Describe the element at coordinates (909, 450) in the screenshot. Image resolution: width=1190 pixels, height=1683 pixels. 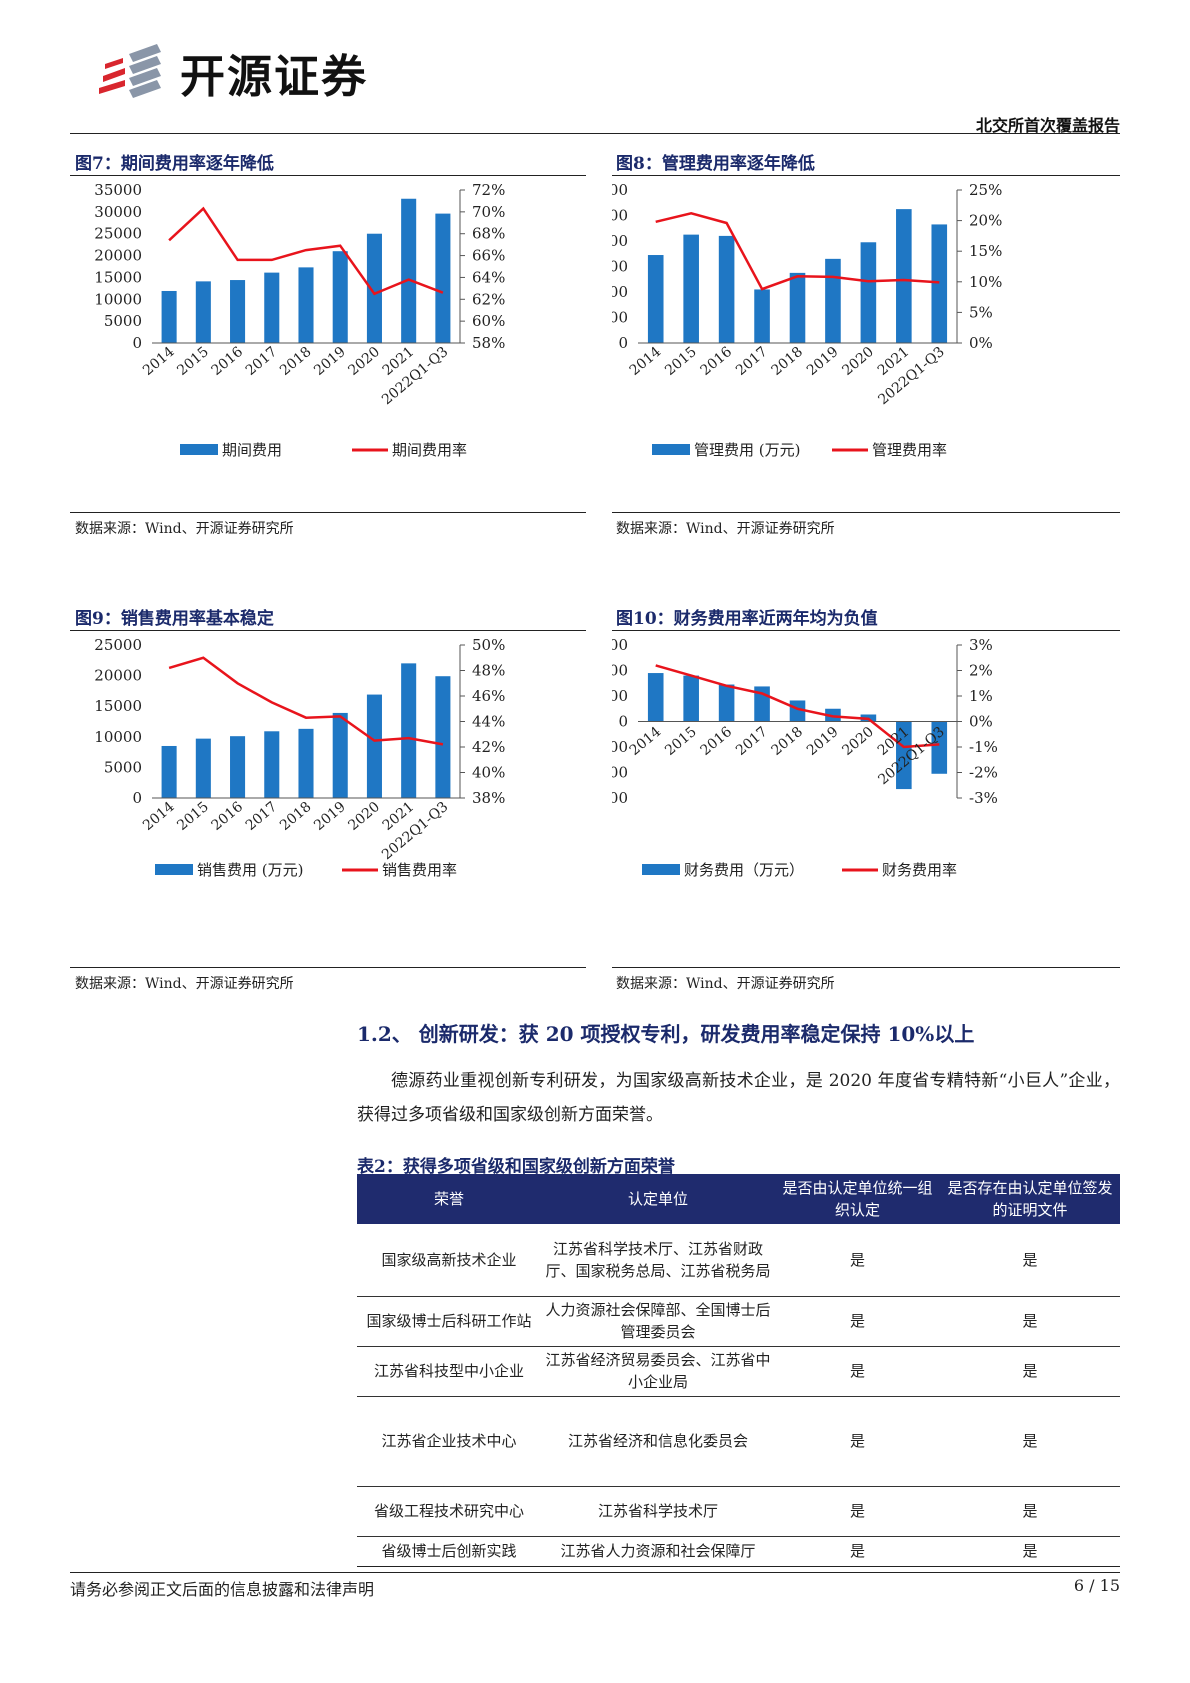
I see `legend-label: 管理费用率` at that location.